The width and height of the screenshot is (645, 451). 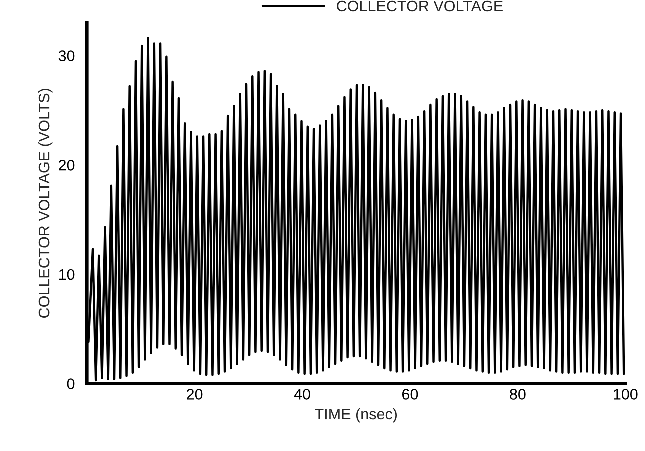 What do you see at coordinates (356, 415) in the screenshot?
I see `x-axis-title: TIME (nsec)` at bounding box center [356, 415].